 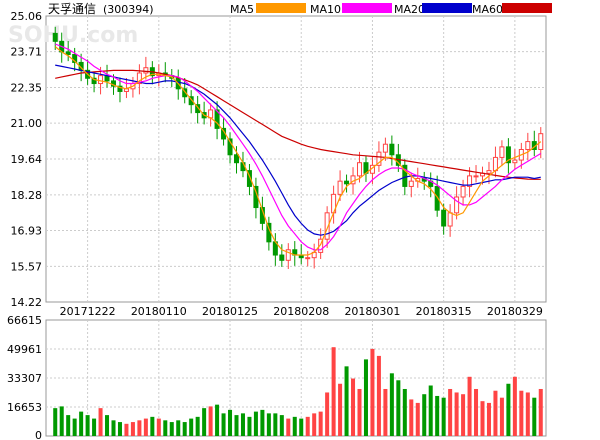 What do you see at coordinates (27, 231) in the screenshot?
I see `price-tick-label: 16.93` at bounding box center [27, 231].